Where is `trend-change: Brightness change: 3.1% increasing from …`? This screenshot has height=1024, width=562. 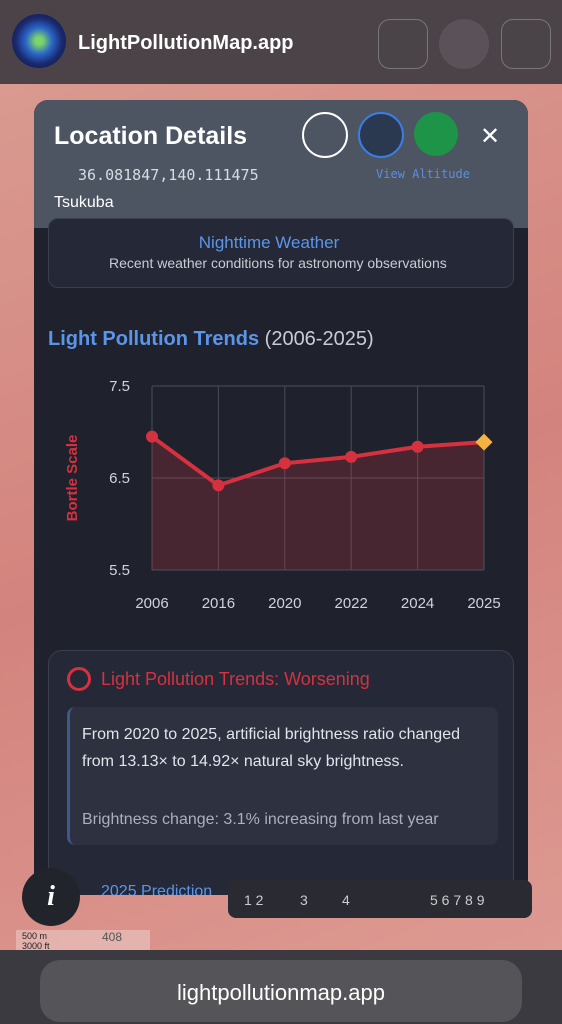
trend-change: Brightness change: 3.1% increasing from … is located at coordinates (260, 819).